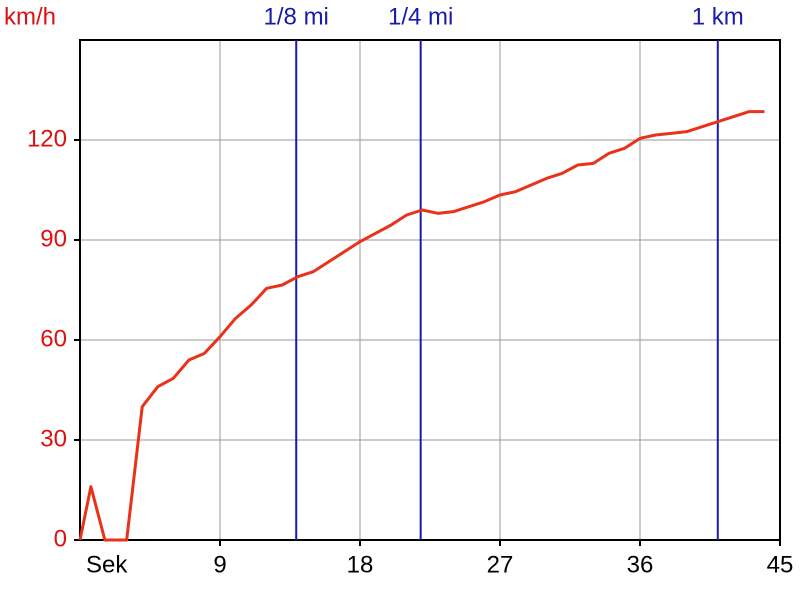 The image size is (800, 600). What do you see at coordinates (780, 564) in the screenshot?
I see `x-tick-label: 45` at bounding box center [780, 564].